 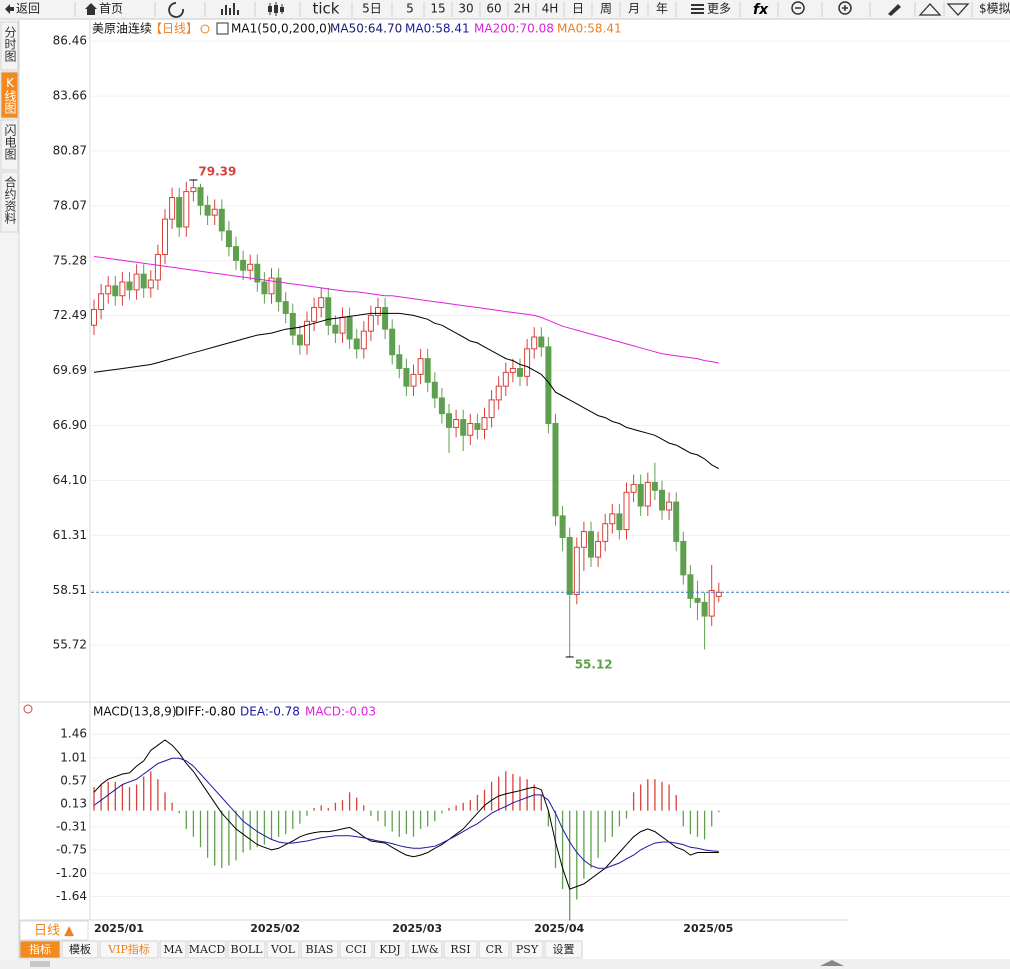 I want to click on sidebar-tab: 分时图, so click(x=10, y=44).